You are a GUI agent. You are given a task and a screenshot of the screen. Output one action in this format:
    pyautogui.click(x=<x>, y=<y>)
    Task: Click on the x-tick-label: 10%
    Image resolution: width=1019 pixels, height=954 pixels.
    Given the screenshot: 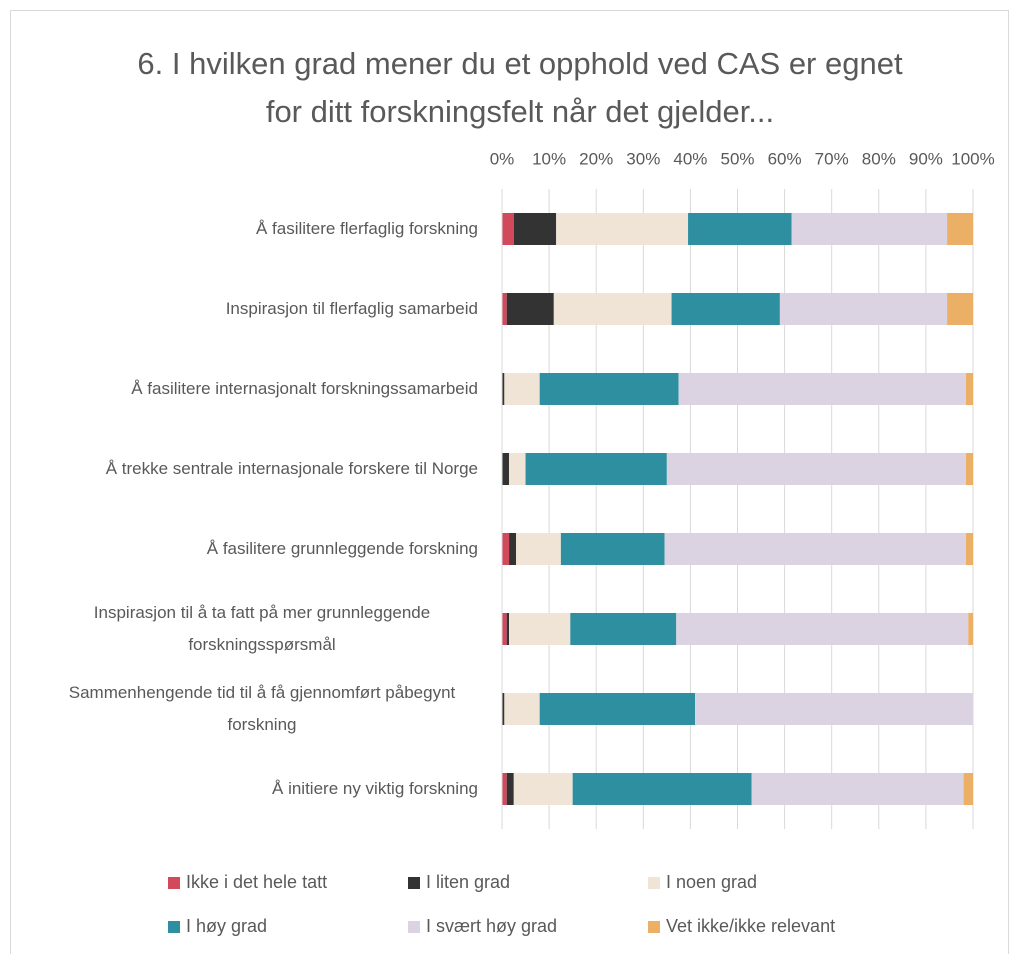 What is the action you would take?
    pyautogui.click(x=549, y=158)
    